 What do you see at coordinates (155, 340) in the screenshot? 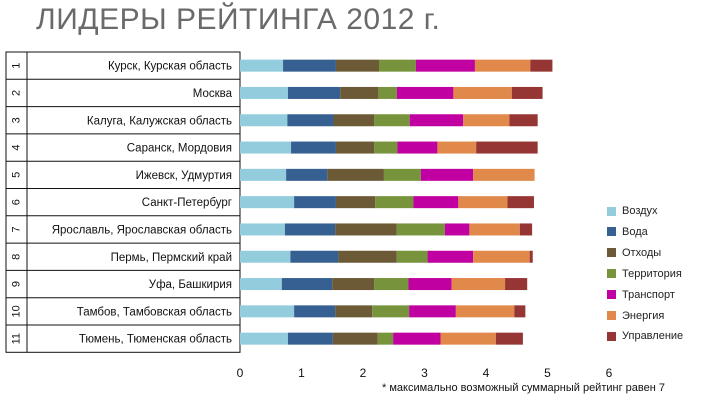
I see `category-label: Тюмень, Тюменская область` at bounding box center [155, 340].